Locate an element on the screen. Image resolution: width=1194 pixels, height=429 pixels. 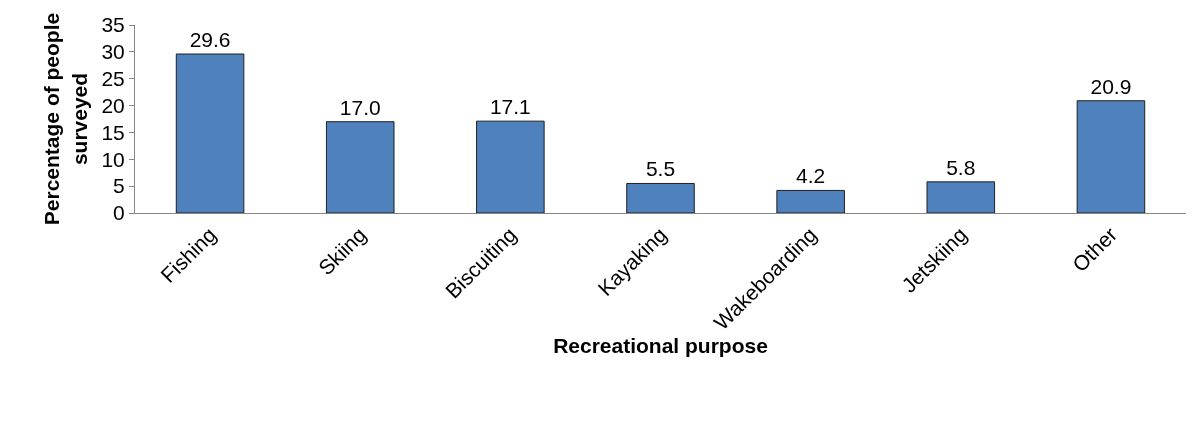
data-label: 4.2 is located at coordinates (811, 176).